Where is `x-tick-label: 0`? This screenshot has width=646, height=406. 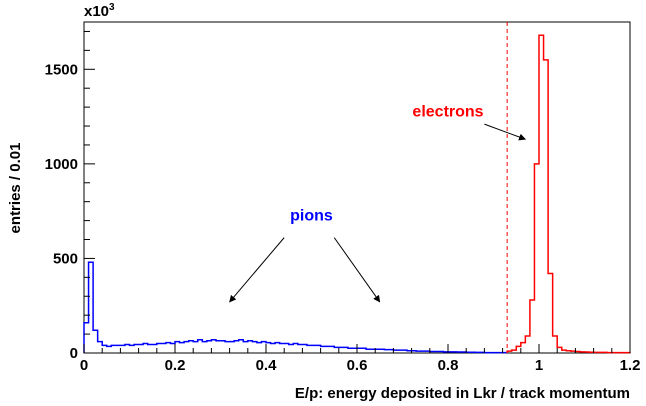
x-tick-label: 0 is located at coordinates (84, 365).